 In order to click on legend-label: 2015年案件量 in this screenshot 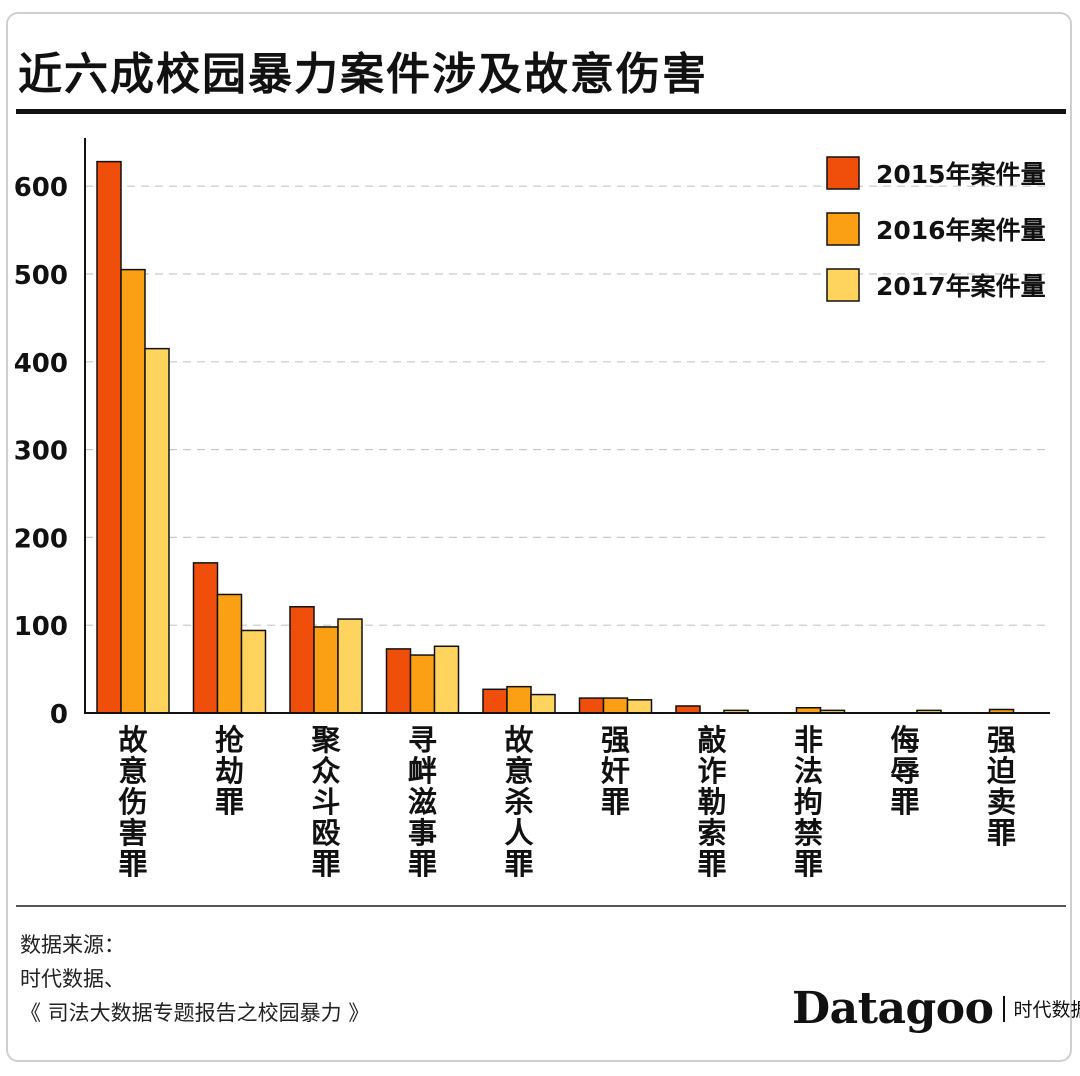, I will do `click(961, 174)`.